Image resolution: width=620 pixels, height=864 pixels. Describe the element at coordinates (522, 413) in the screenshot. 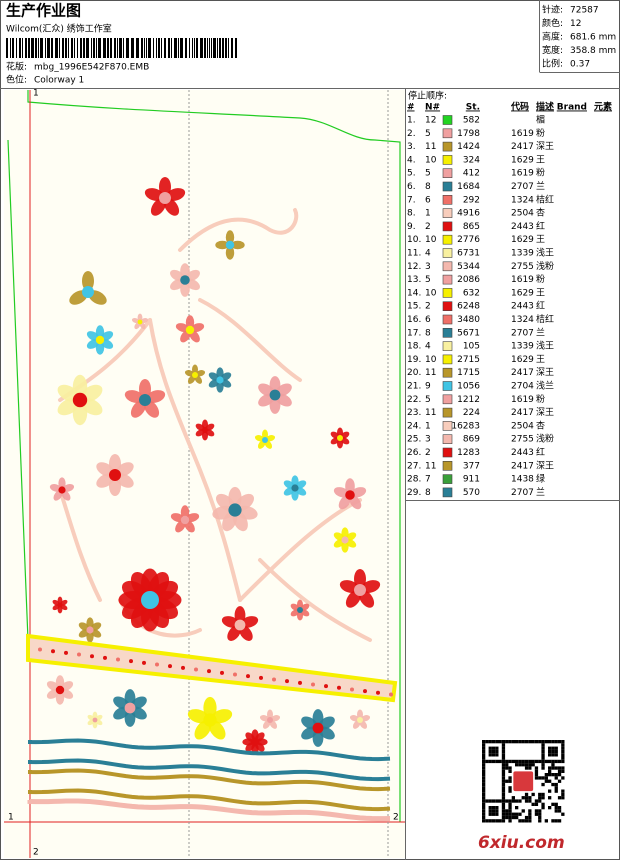

I see `row-code: 2417` at that location.